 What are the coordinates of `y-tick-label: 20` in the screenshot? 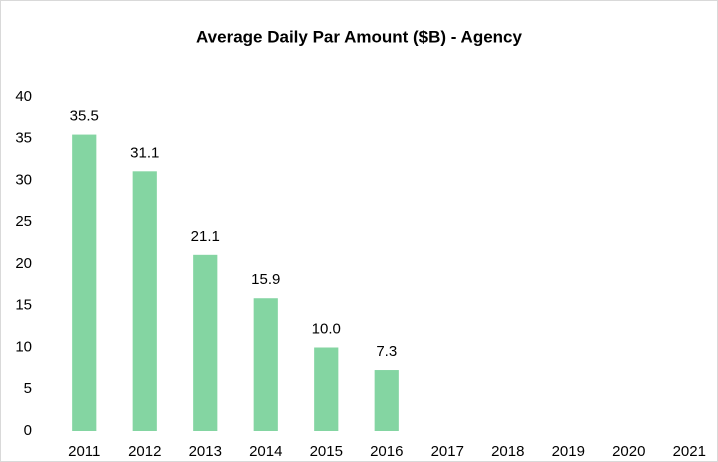 It's located at (23, 263).